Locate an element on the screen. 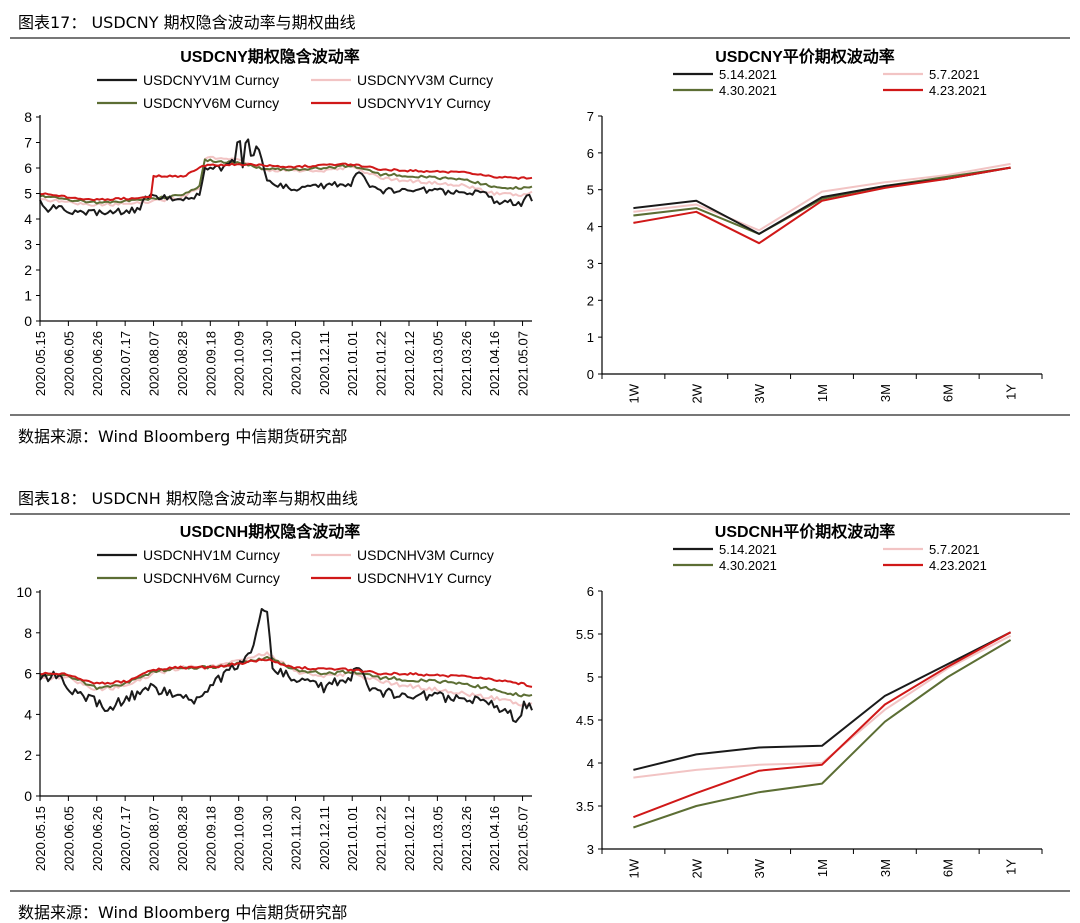 The image size is (1080, 923). legend-label: USDCNYV1Y Curncy is located at coordinates (424, 103).